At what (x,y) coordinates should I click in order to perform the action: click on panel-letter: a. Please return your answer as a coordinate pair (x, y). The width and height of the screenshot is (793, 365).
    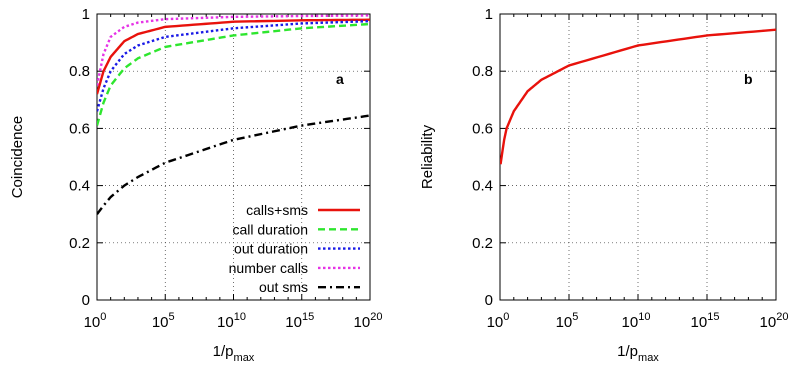
    Looking at the image, I should click on (340, 79).